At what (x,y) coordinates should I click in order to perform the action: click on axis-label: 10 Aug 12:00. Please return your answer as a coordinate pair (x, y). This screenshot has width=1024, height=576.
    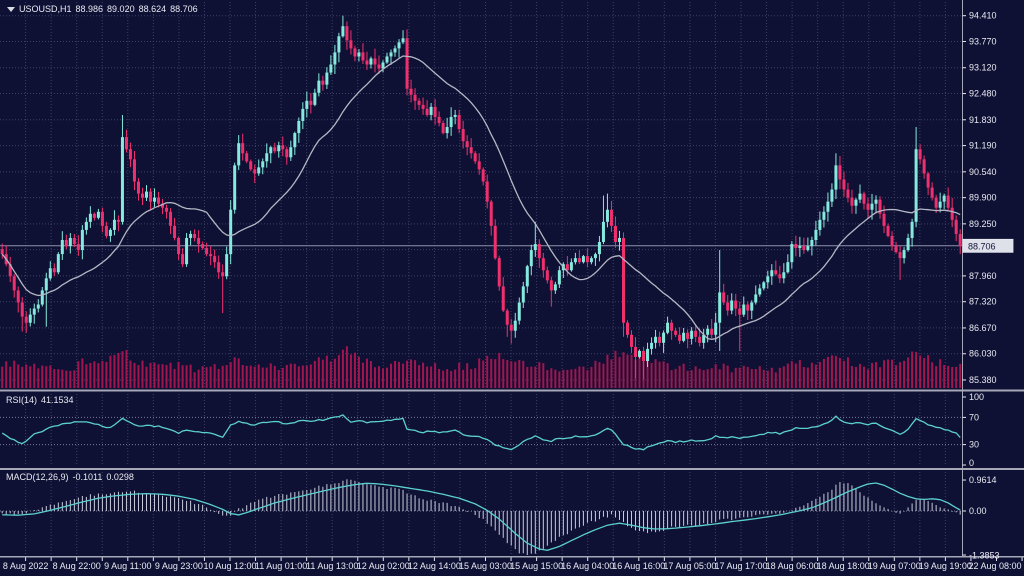
    Looking at the image, I should click on (229, 566).